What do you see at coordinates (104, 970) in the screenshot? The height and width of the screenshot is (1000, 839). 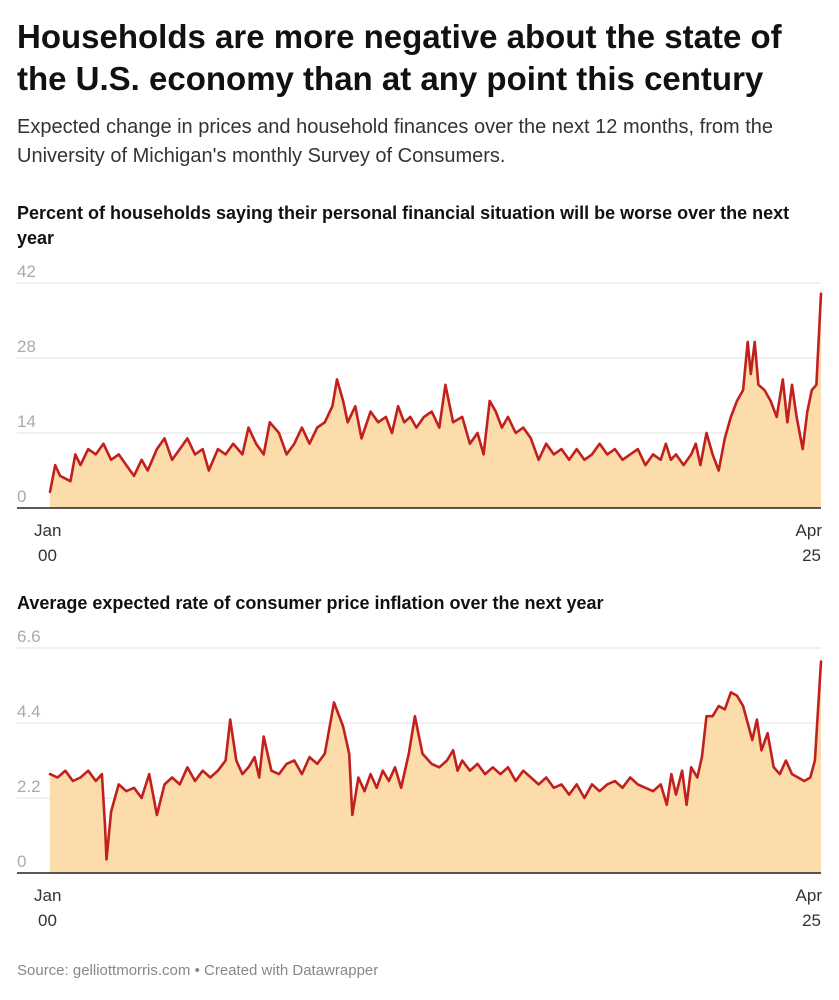 I see `source-text: Source: gelliottmorris.com` at bounding box center [104, 970].